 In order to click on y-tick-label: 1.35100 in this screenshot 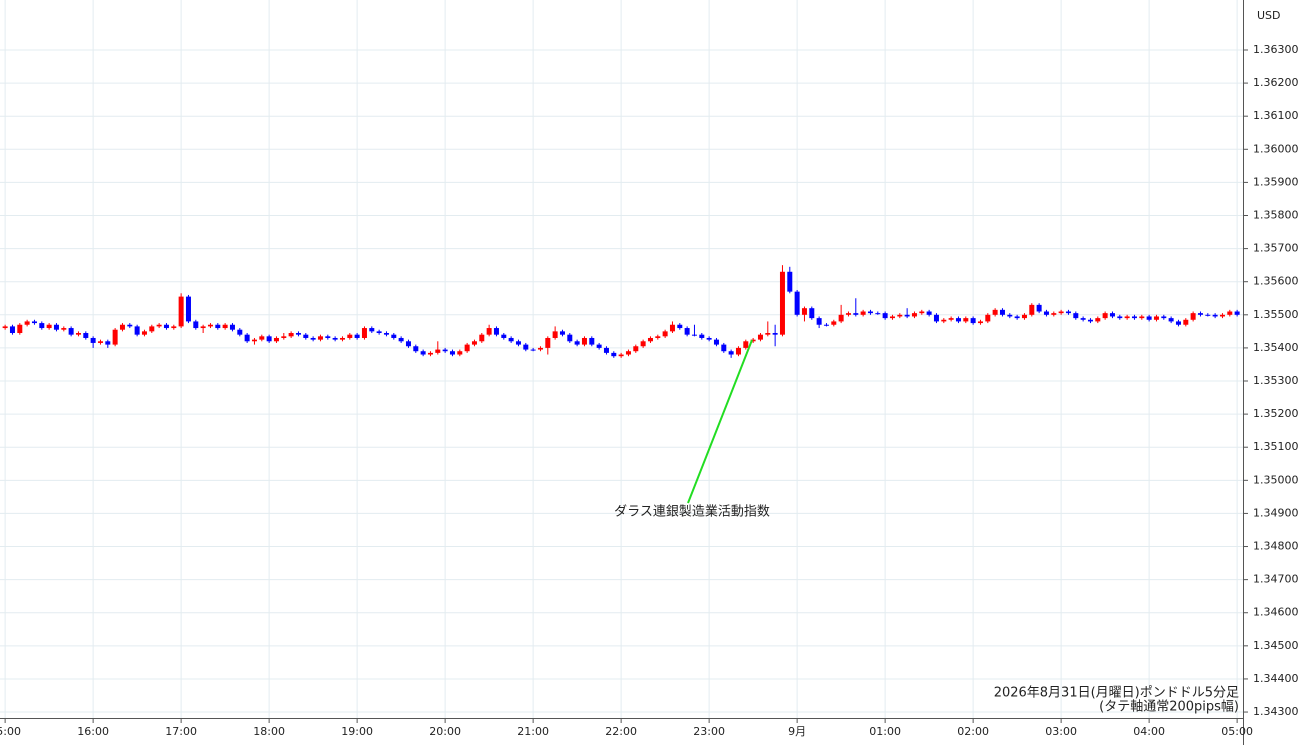, I will do `click(1276, 446)`.